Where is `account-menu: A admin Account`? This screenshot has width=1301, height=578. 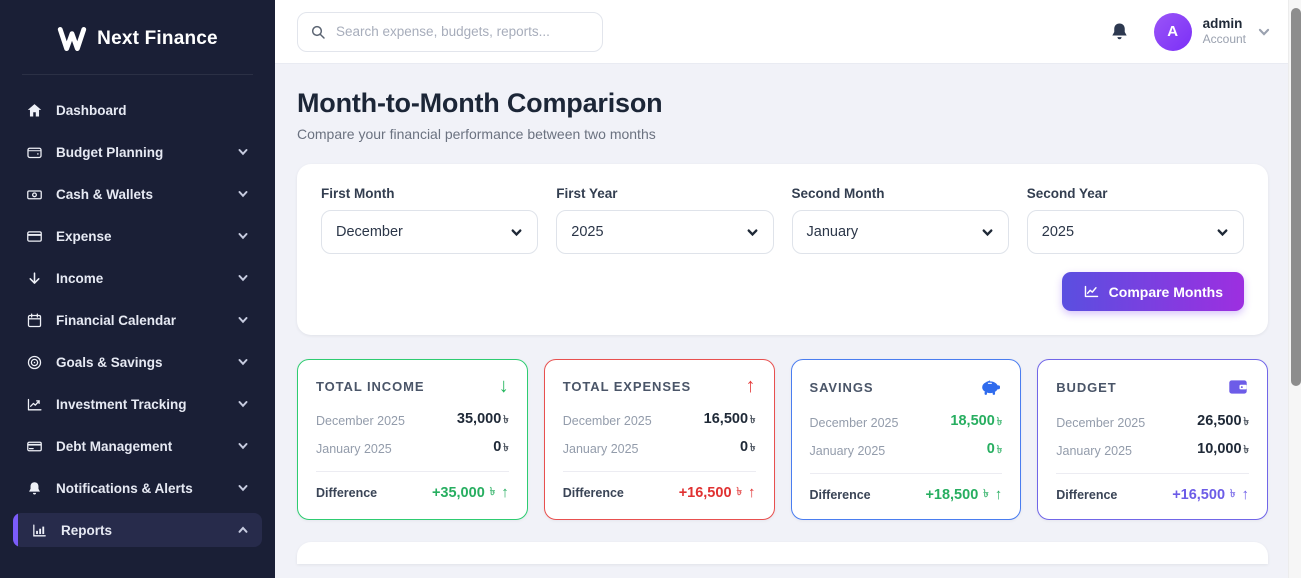 account-menu: A admin Account is located at coordinates (1212, 31).